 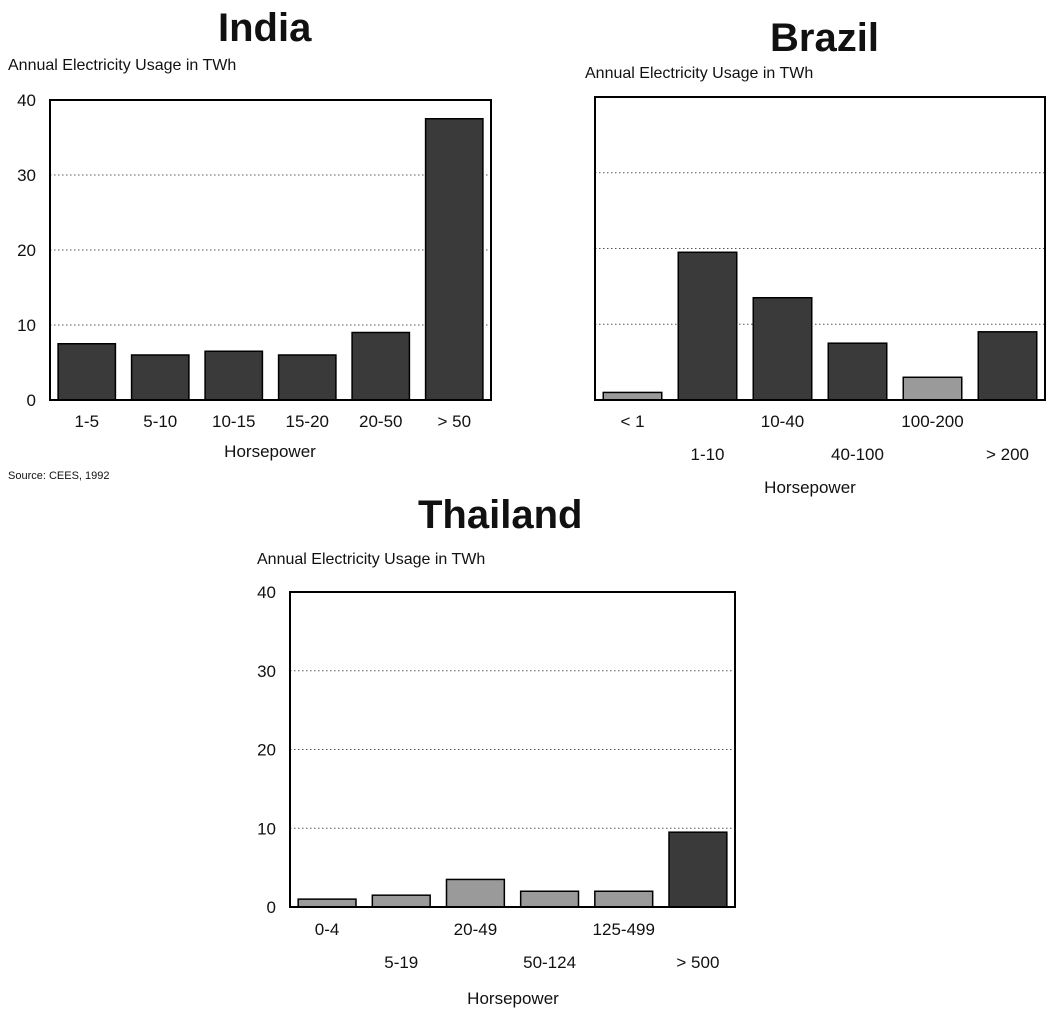 I want to click on x-tick-label: 0-4, so click(x=327, y=929).